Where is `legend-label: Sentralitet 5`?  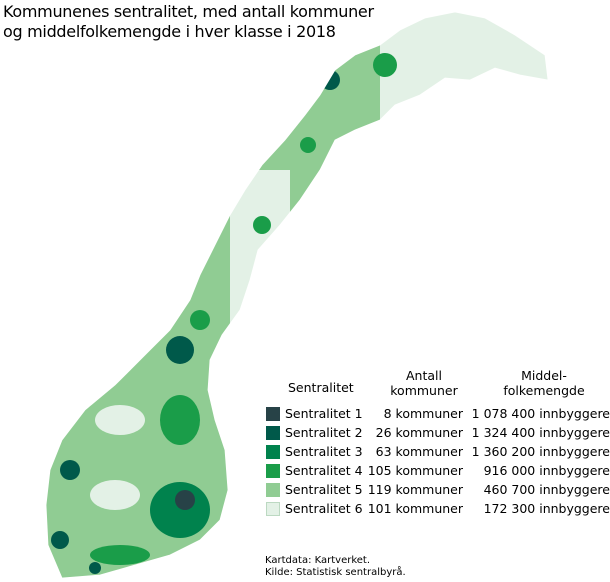 legend-label: Sentralitet 5 is located at coordinates (324, 489).